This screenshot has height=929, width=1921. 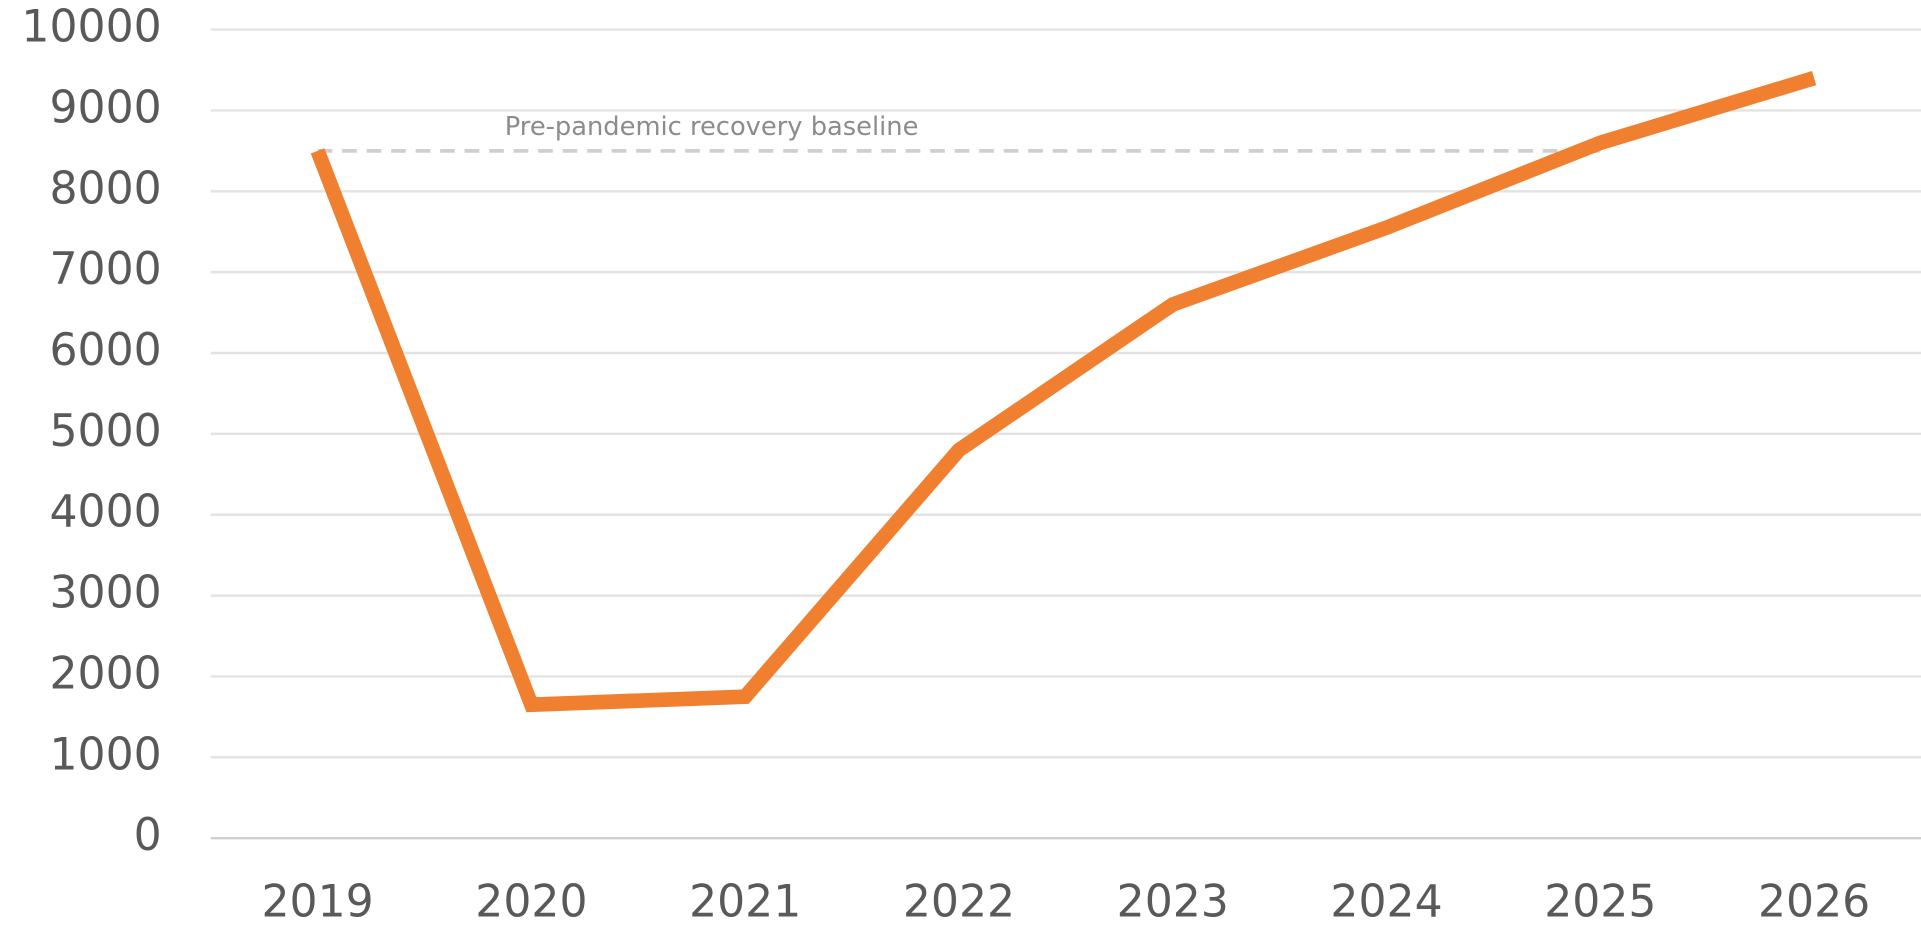 I want to click on y-tick-label: 0, so click(x=148, y=835).